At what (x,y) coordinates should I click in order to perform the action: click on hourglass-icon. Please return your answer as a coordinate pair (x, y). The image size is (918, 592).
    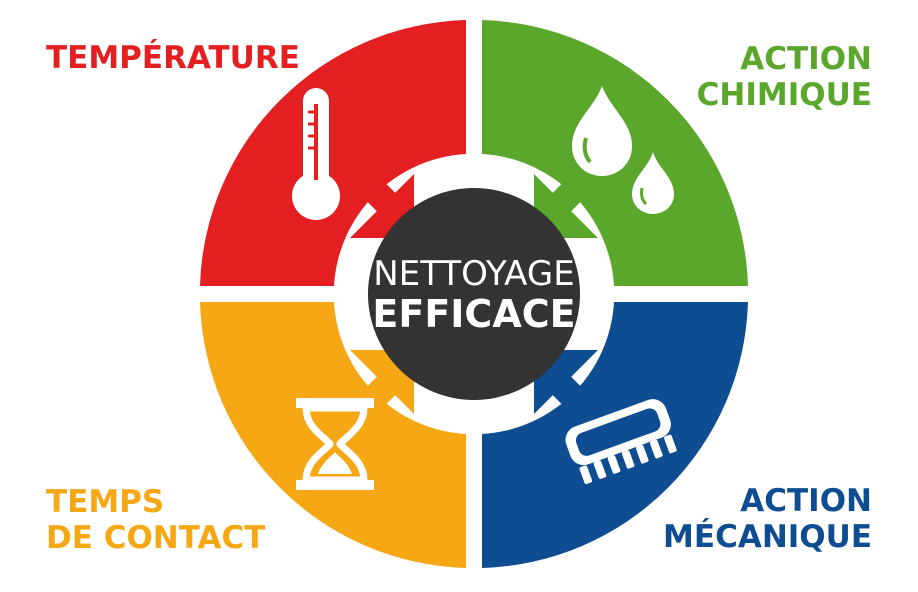
    Looking at the image, I should click on (335, 444).